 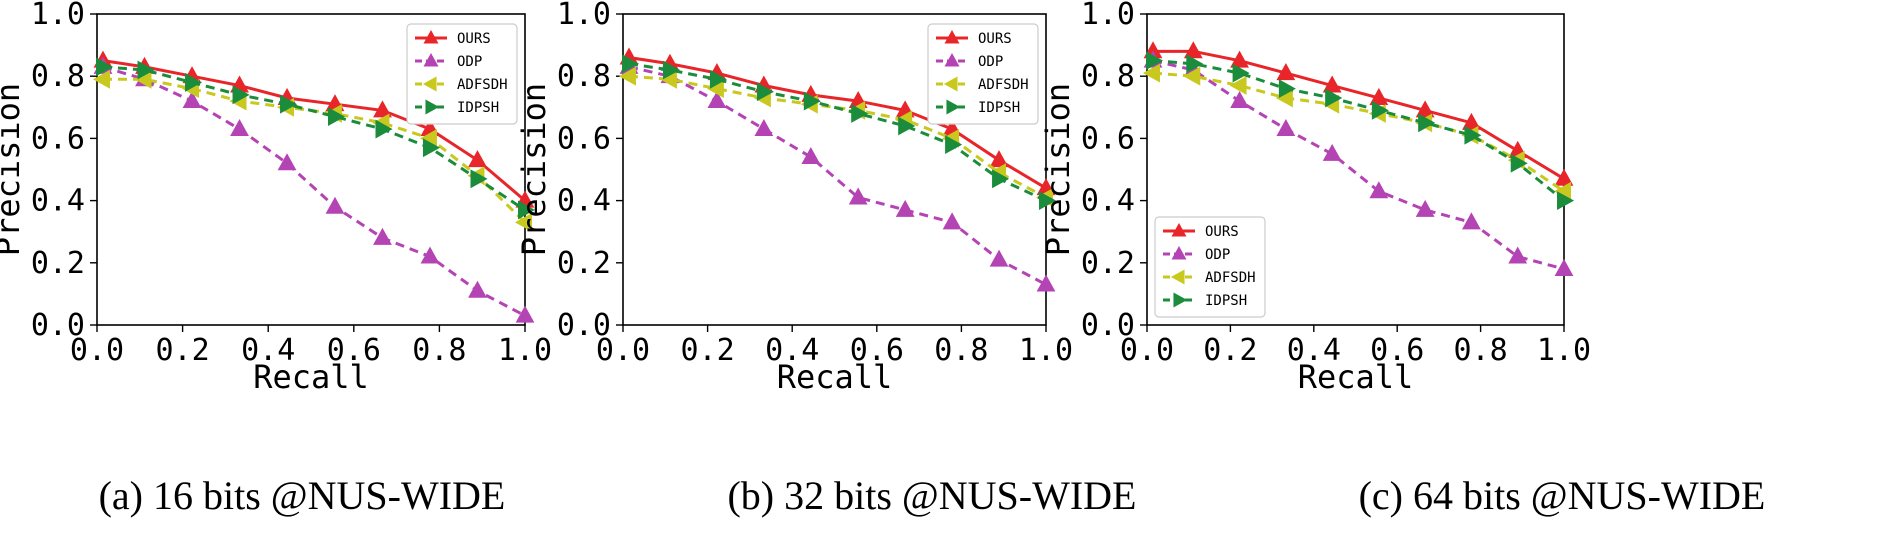 I want to click on x-tick-label-c: 0.4, so click(x=1314, y=350).